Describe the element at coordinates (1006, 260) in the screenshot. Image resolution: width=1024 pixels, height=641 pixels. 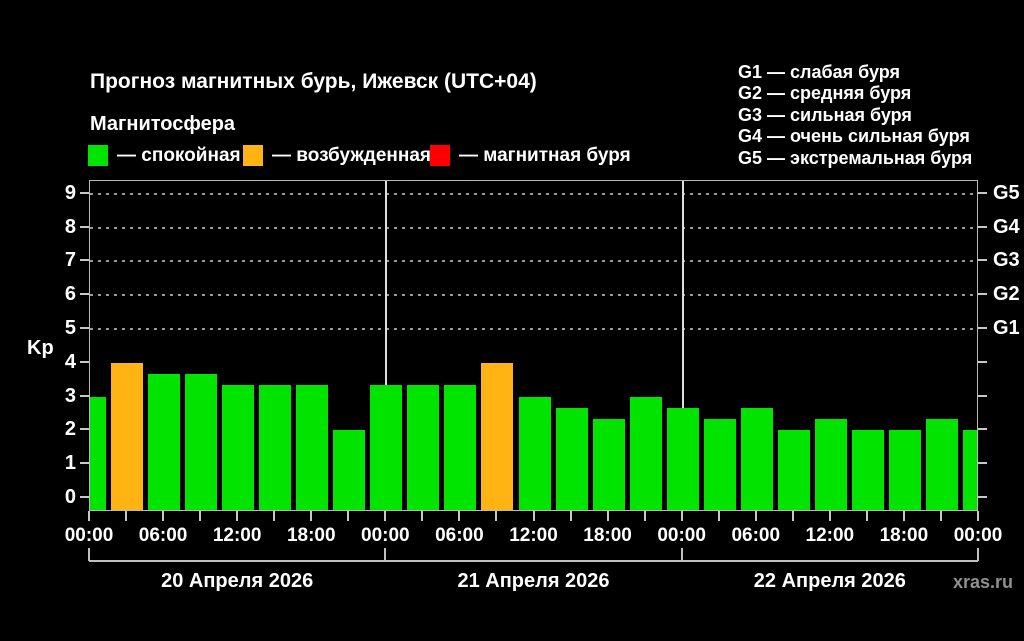
I see `right-axis-label-g3: G3` at that location.